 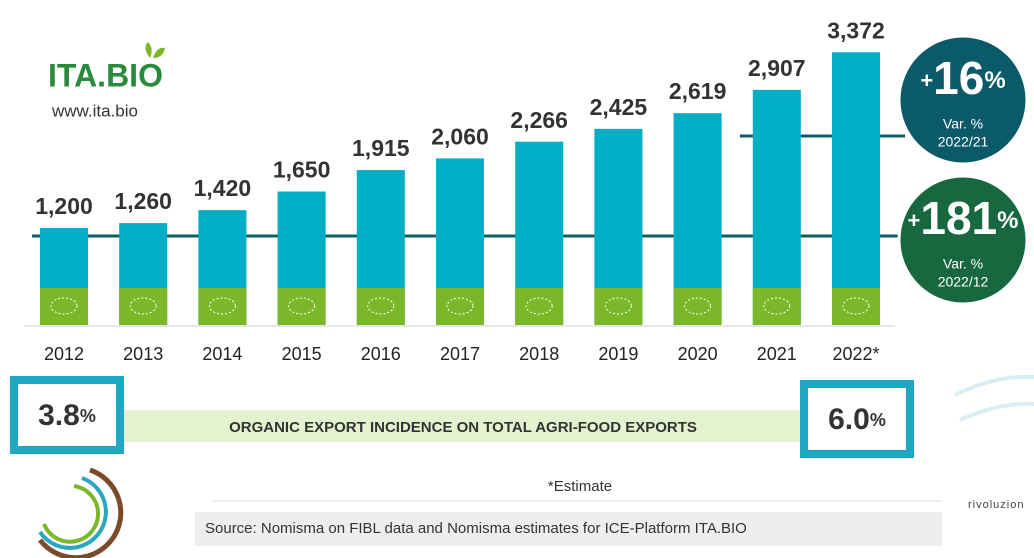 What do you see at coordinates (539, 354) in the screenshot?
I see `x-tick-label: 2018` at bounding box center [539, 354].